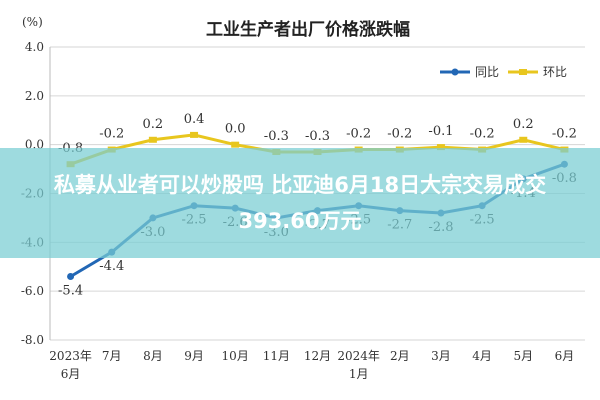 This screenshot has width=600, height=400. What do you see at coordinates (235, 129) in the screenshot?
I see `data-label: 0.0` at bounding box center [235, 129].